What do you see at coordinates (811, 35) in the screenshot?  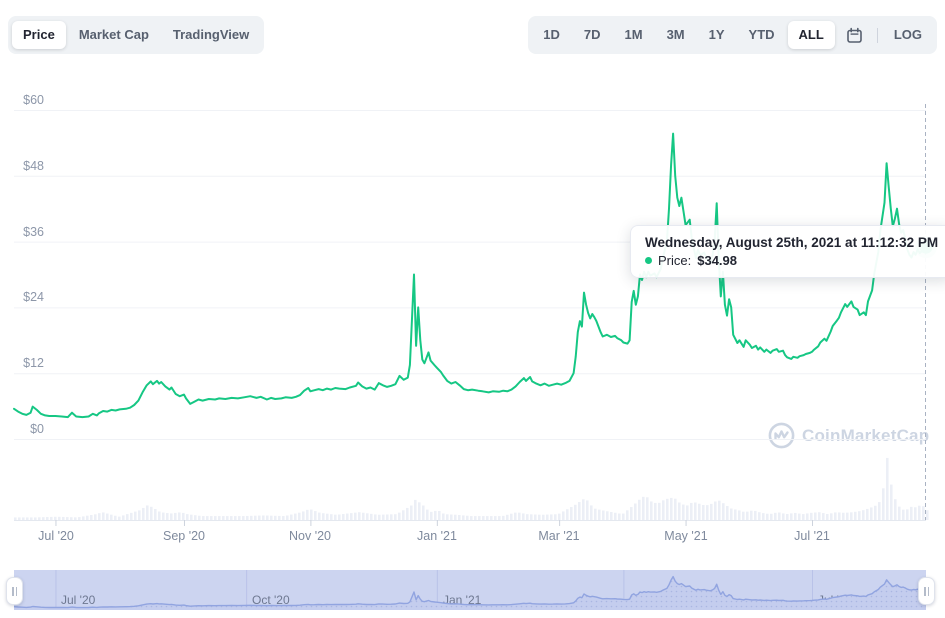 I see `range-all: ALL` at bounding box center [811, 35].